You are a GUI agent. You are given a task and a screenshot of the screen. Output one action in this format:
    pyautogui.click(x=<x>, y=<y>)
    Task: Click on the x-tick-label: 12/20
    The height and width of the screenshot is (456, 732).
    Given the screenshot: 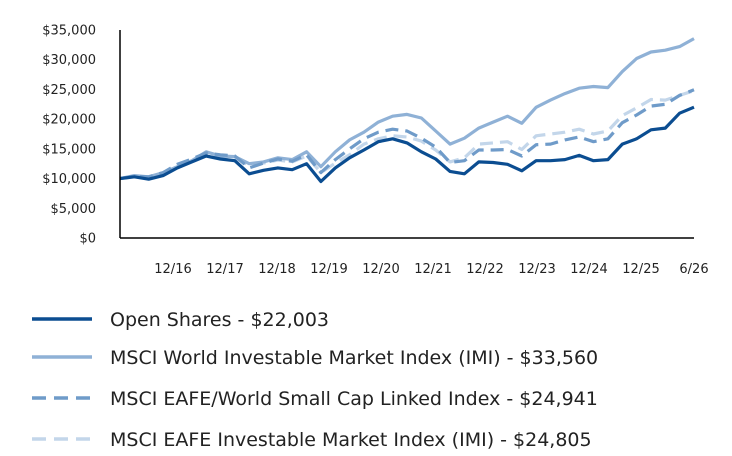 What is the action you would take?
    pyautogui.click(x=380, y=269)
    